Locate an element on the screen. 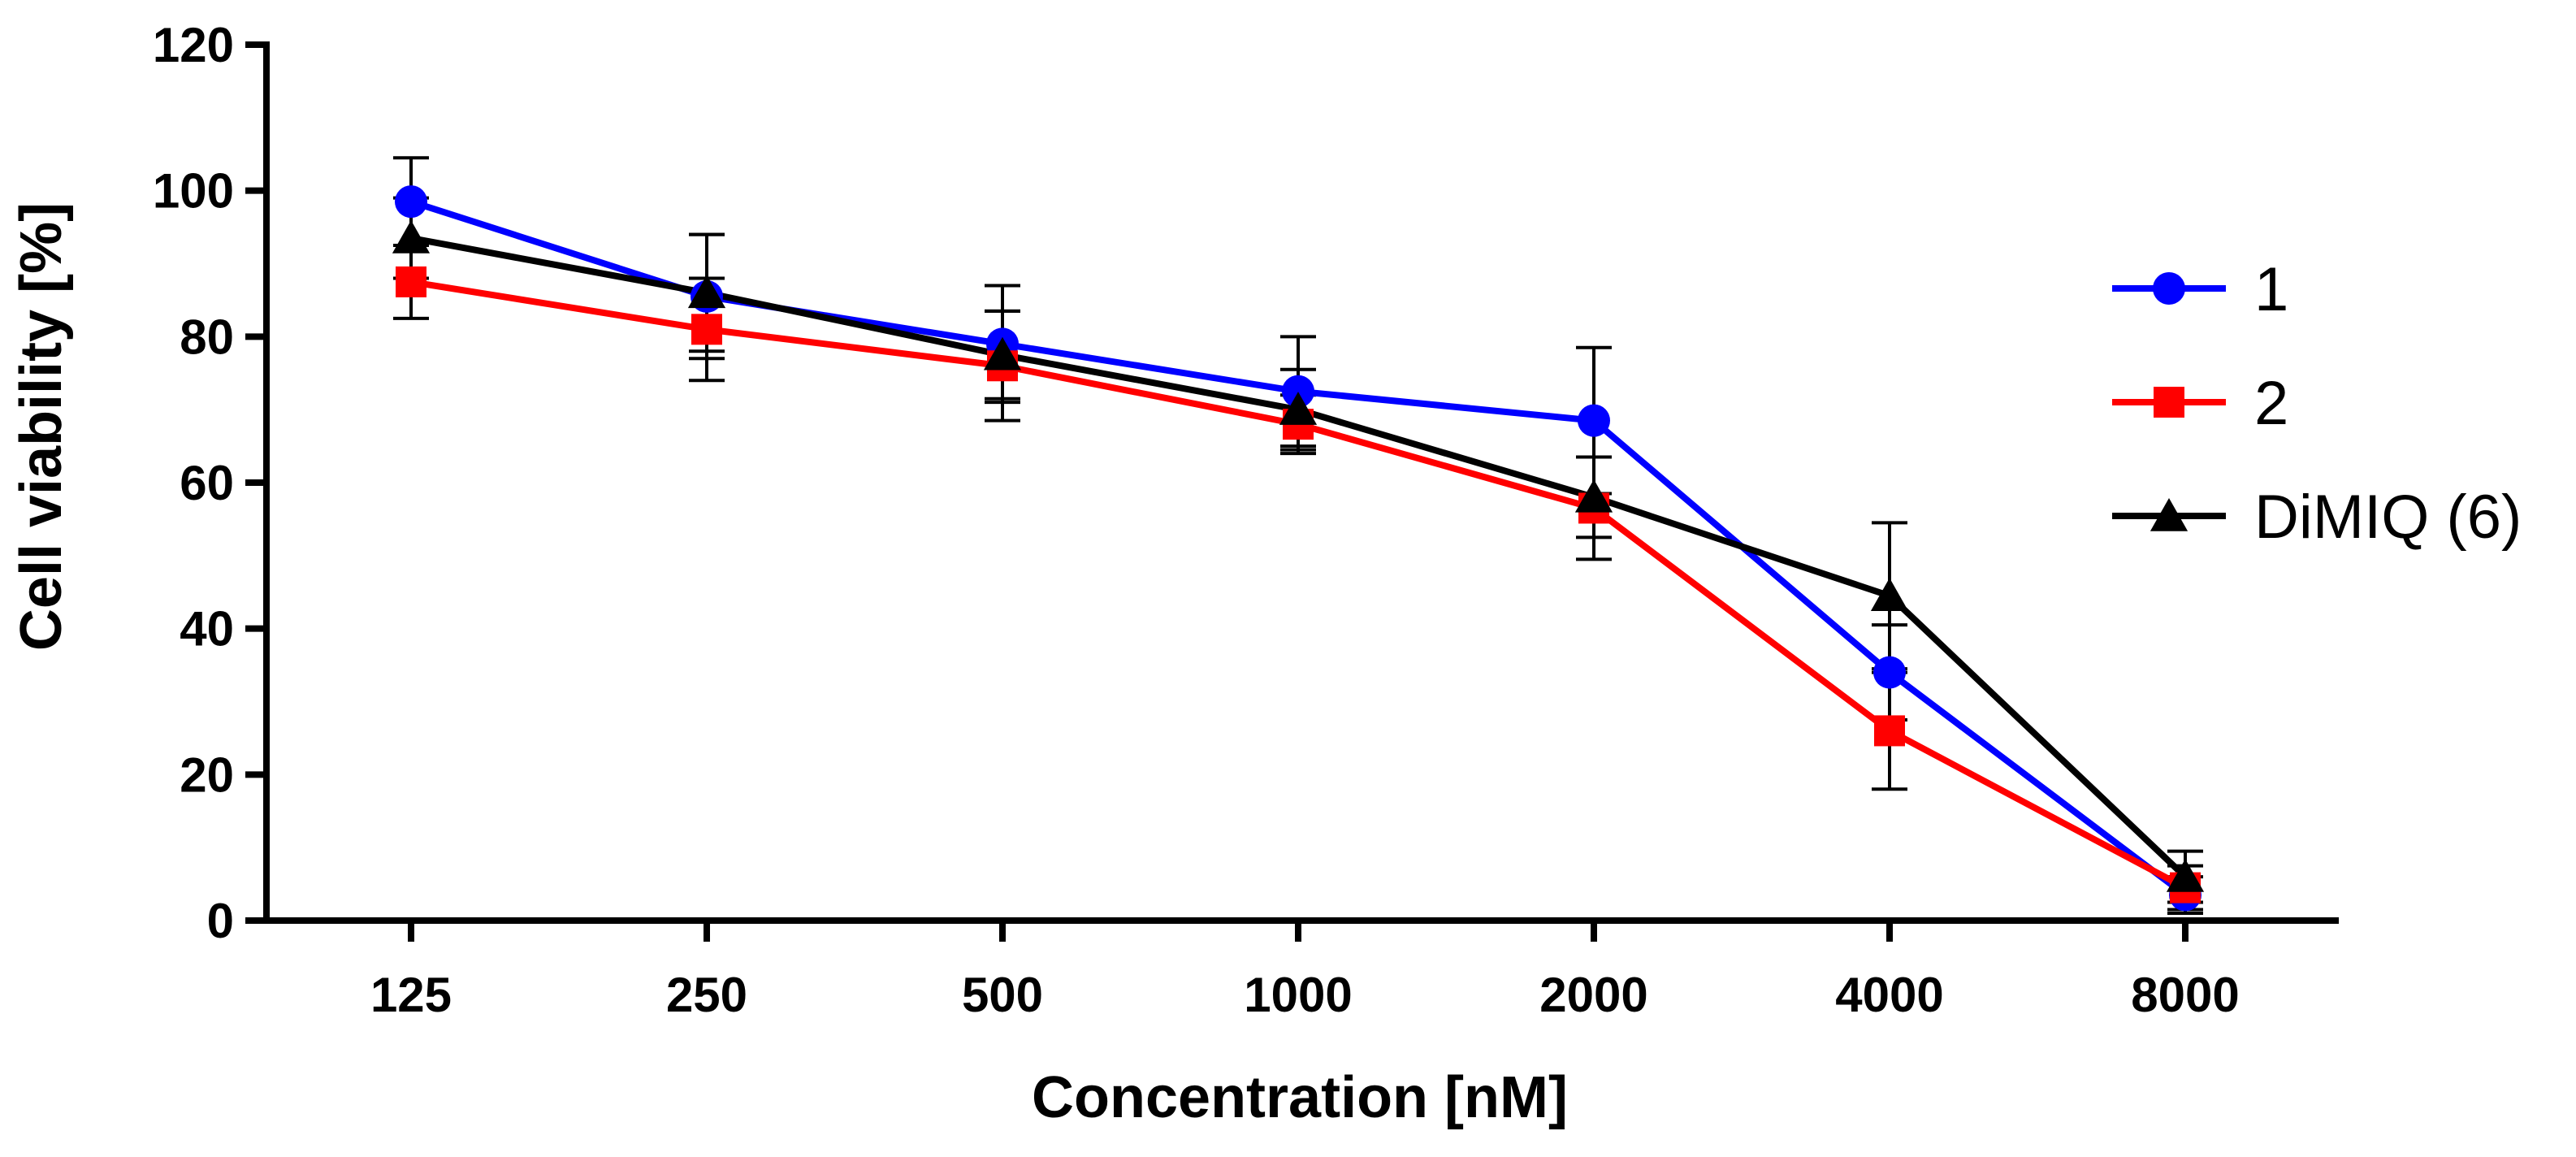  x-tick-label: 500 is located at coordinates (1002, 995).